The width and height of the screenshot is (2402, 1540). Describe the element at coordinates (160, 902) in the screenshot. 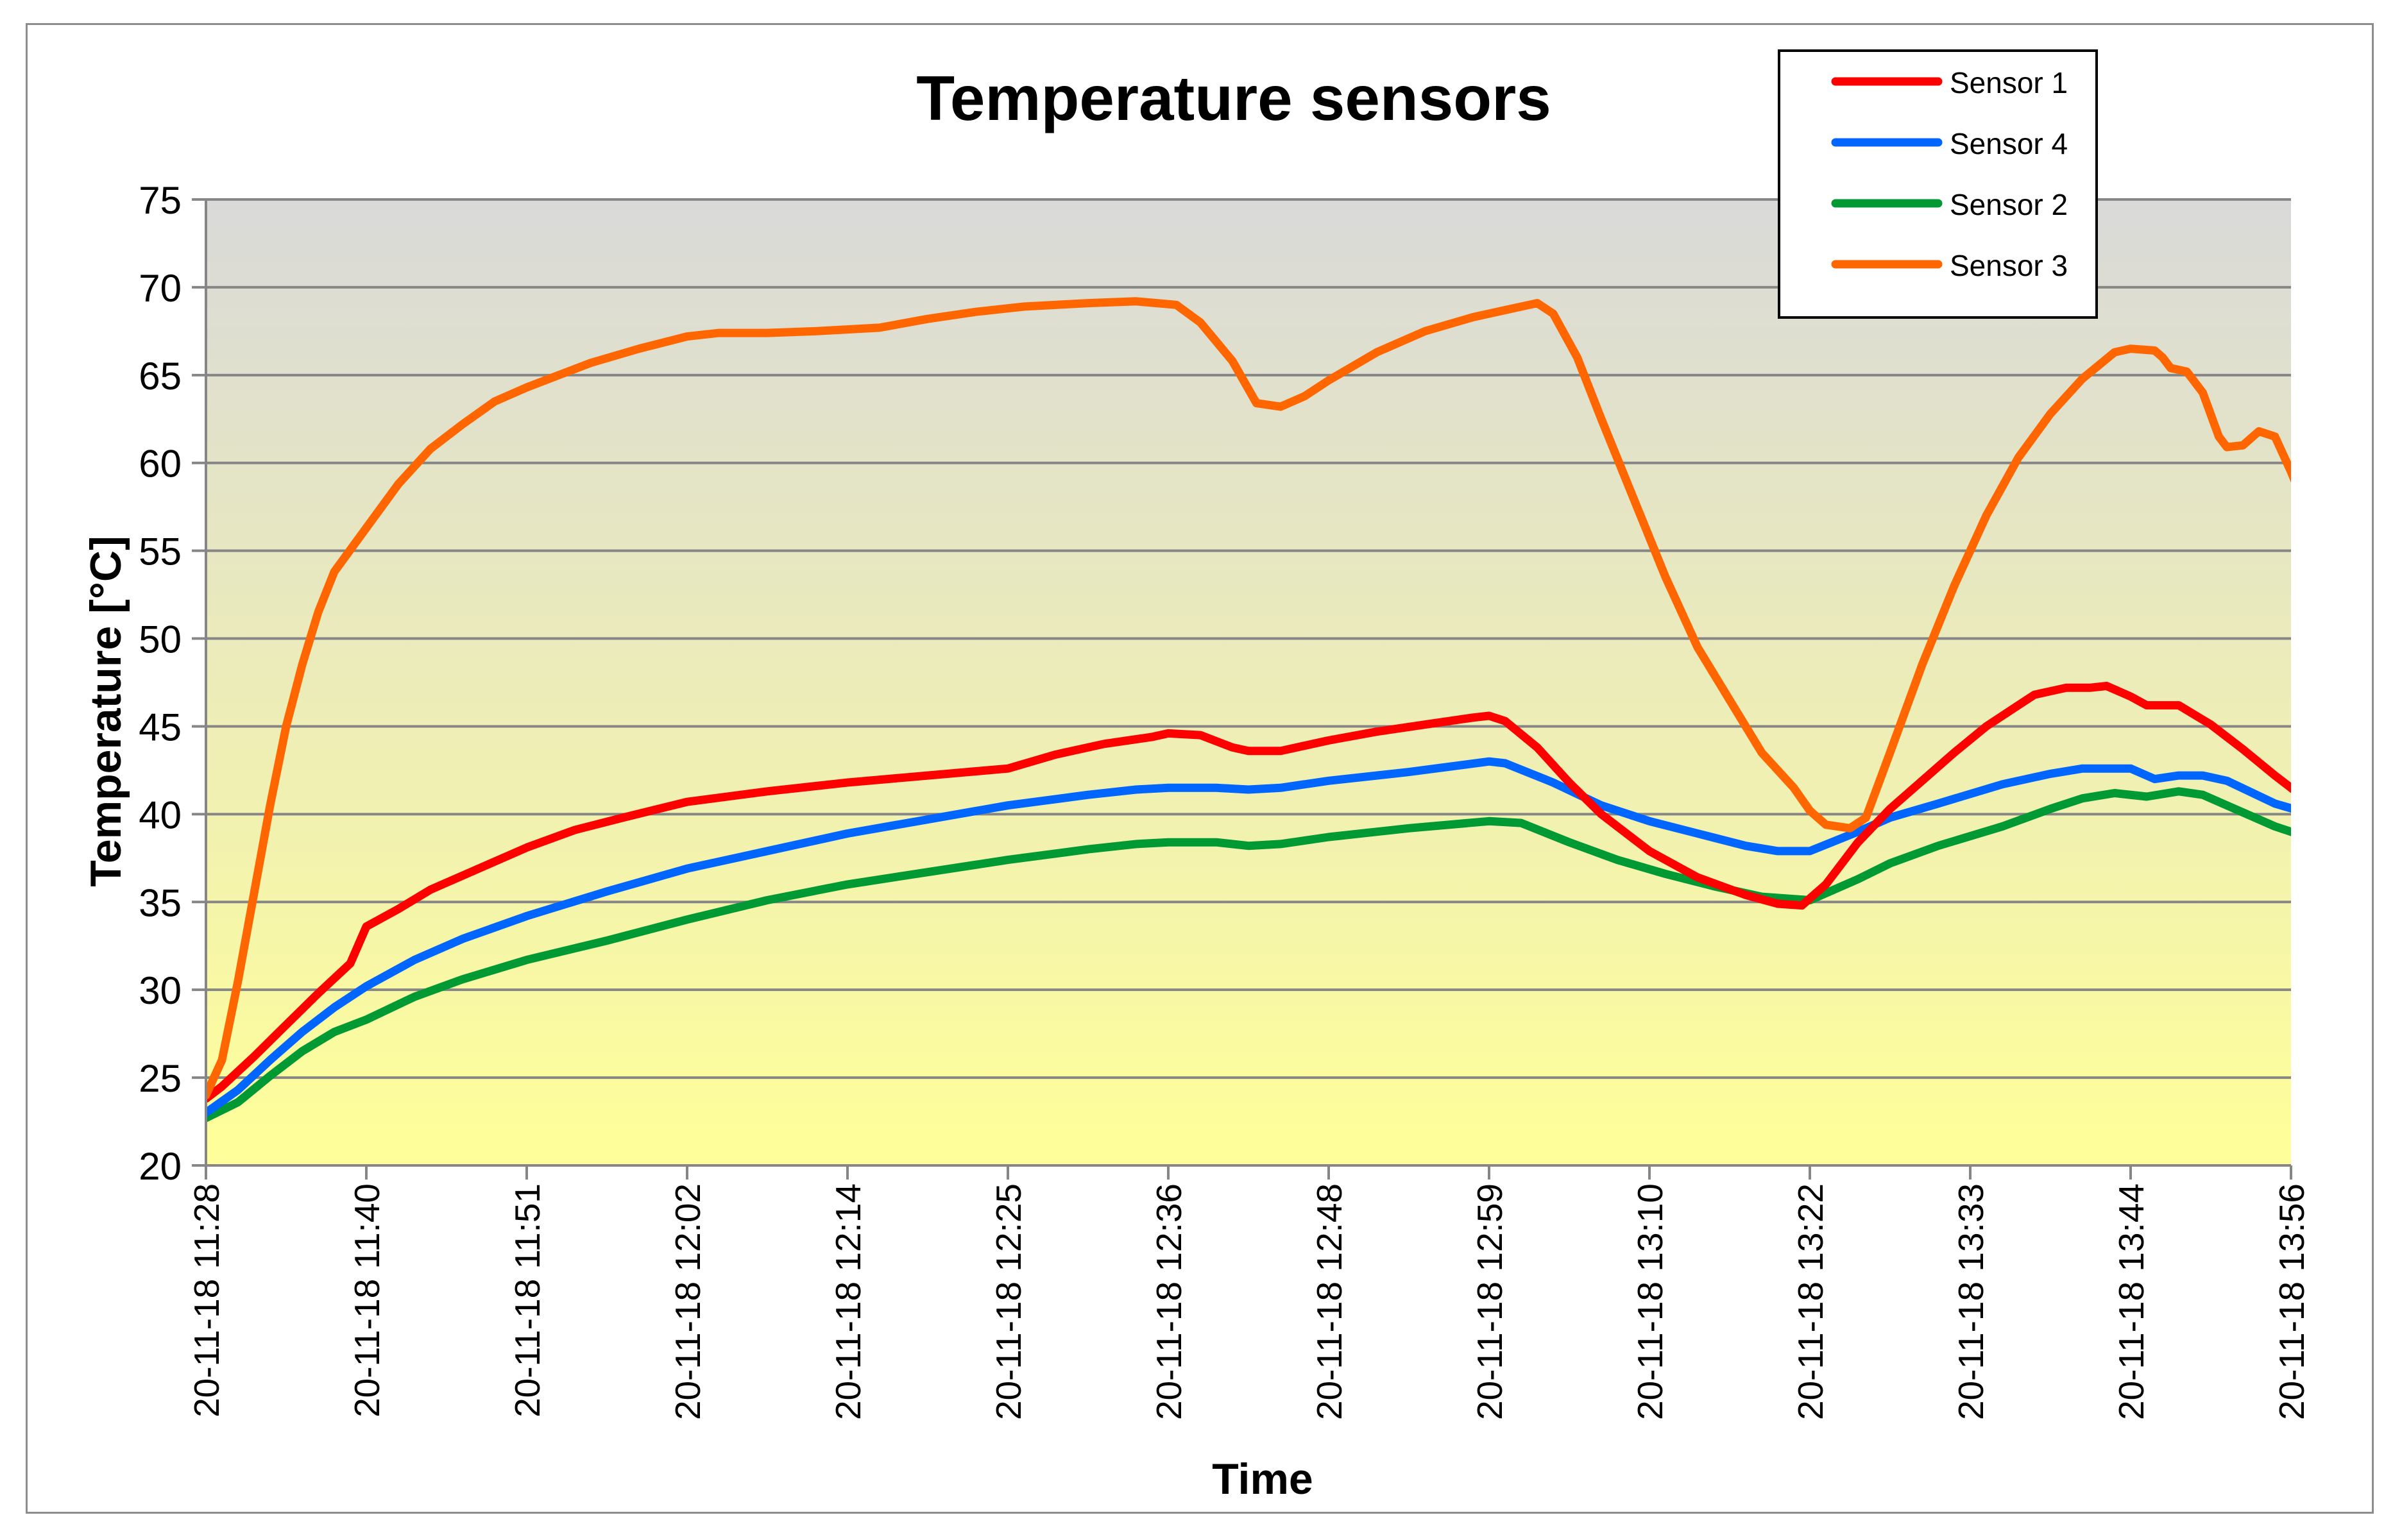

I see `y-tick-label: 35` at that location.